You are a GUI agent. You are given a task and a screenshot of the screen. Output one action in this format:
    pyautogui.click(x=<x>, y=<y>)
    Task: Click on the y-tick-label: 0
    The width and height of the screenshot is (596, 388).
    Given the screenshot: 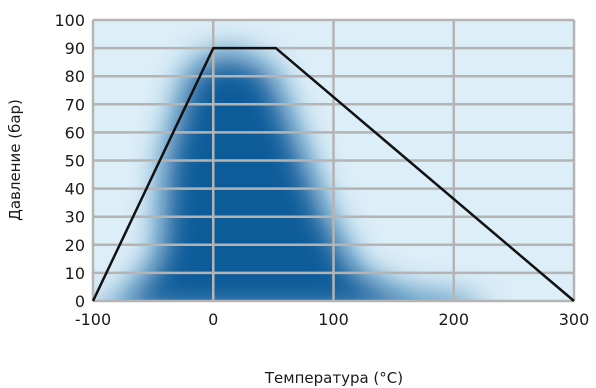 What is the action you would take?
    pyautogui.click(x=80, y=301)
    